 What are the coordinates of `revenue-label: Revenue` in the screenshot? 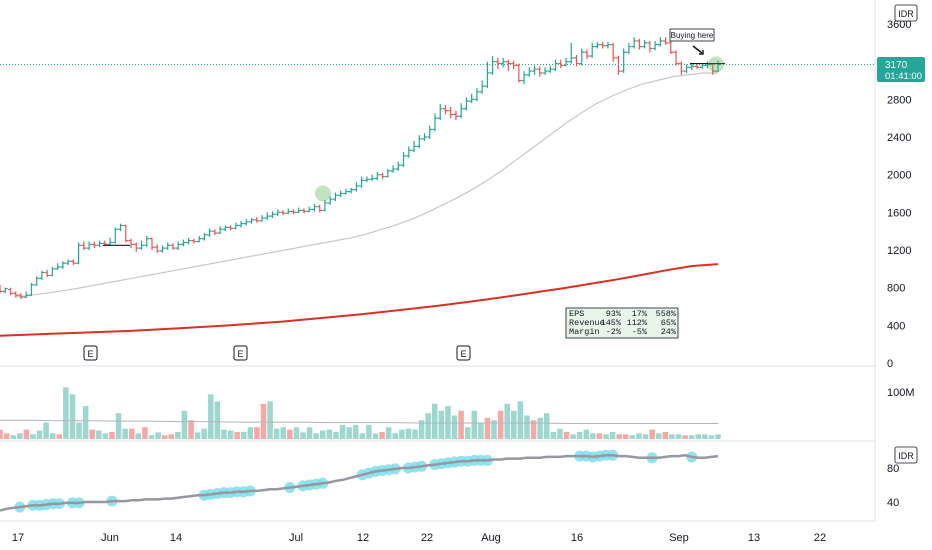 It's located at (587, 323).